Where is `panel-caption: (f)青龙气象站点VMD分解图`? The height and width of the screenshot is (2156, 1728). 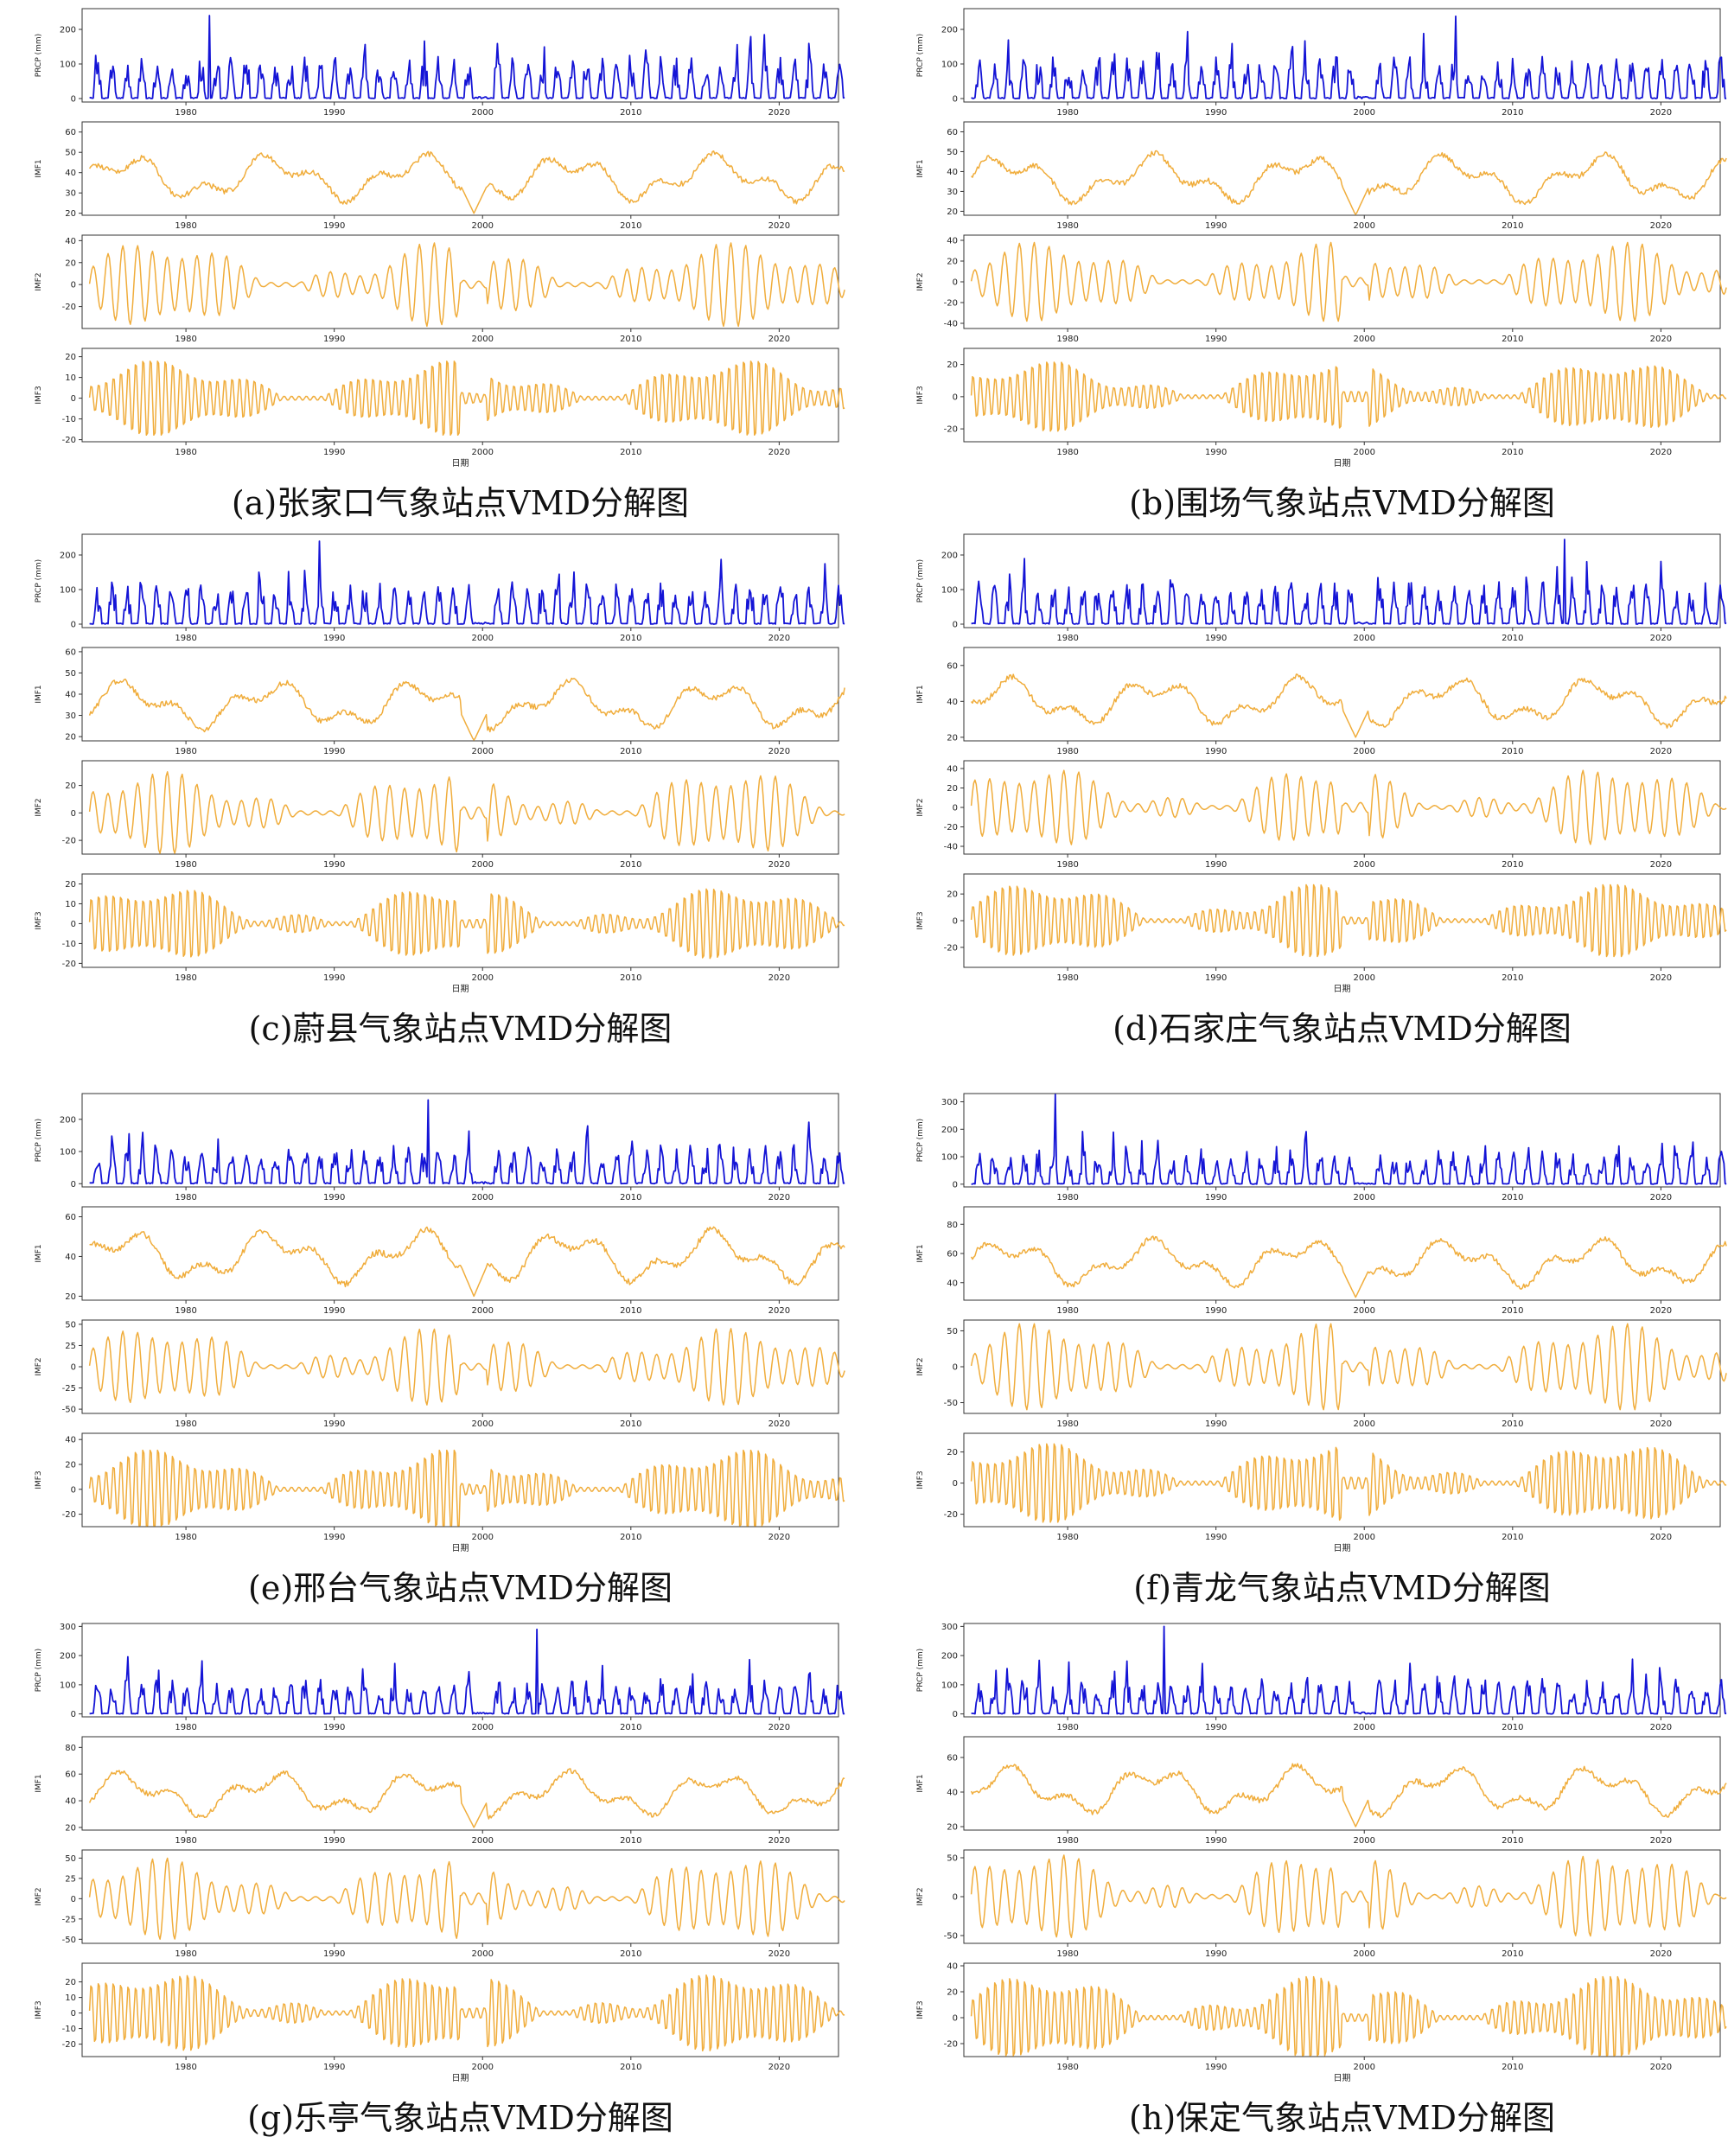
panel-caption: (f)青龙气象站点VMD分解图 is located at coordinates (1342, 1588).